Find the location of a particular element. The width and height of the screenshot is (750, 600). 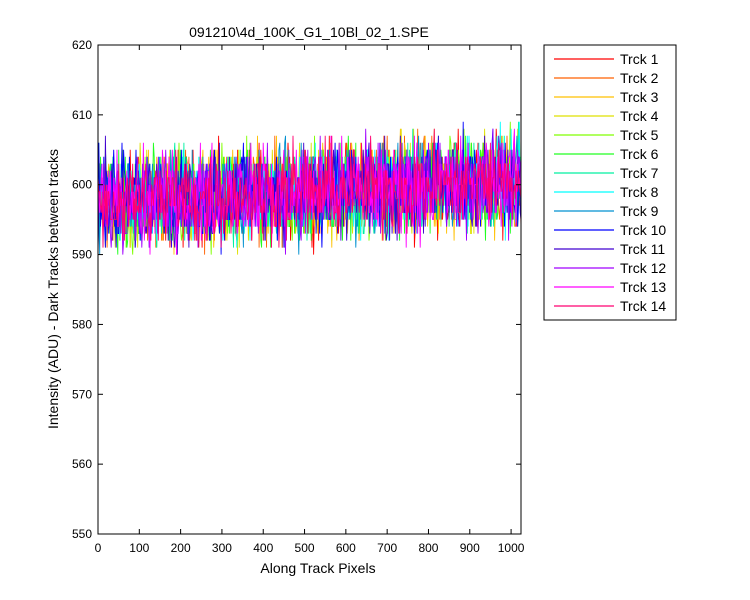

legend-label-trck-13: Trck 13 is located at coordinates (643, 287).